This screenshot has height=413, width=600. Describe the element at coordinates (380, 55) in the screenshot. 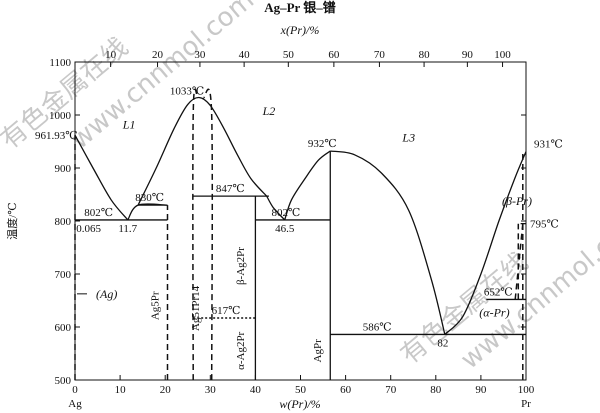

I see `x2-tick-label: 70` at that location.